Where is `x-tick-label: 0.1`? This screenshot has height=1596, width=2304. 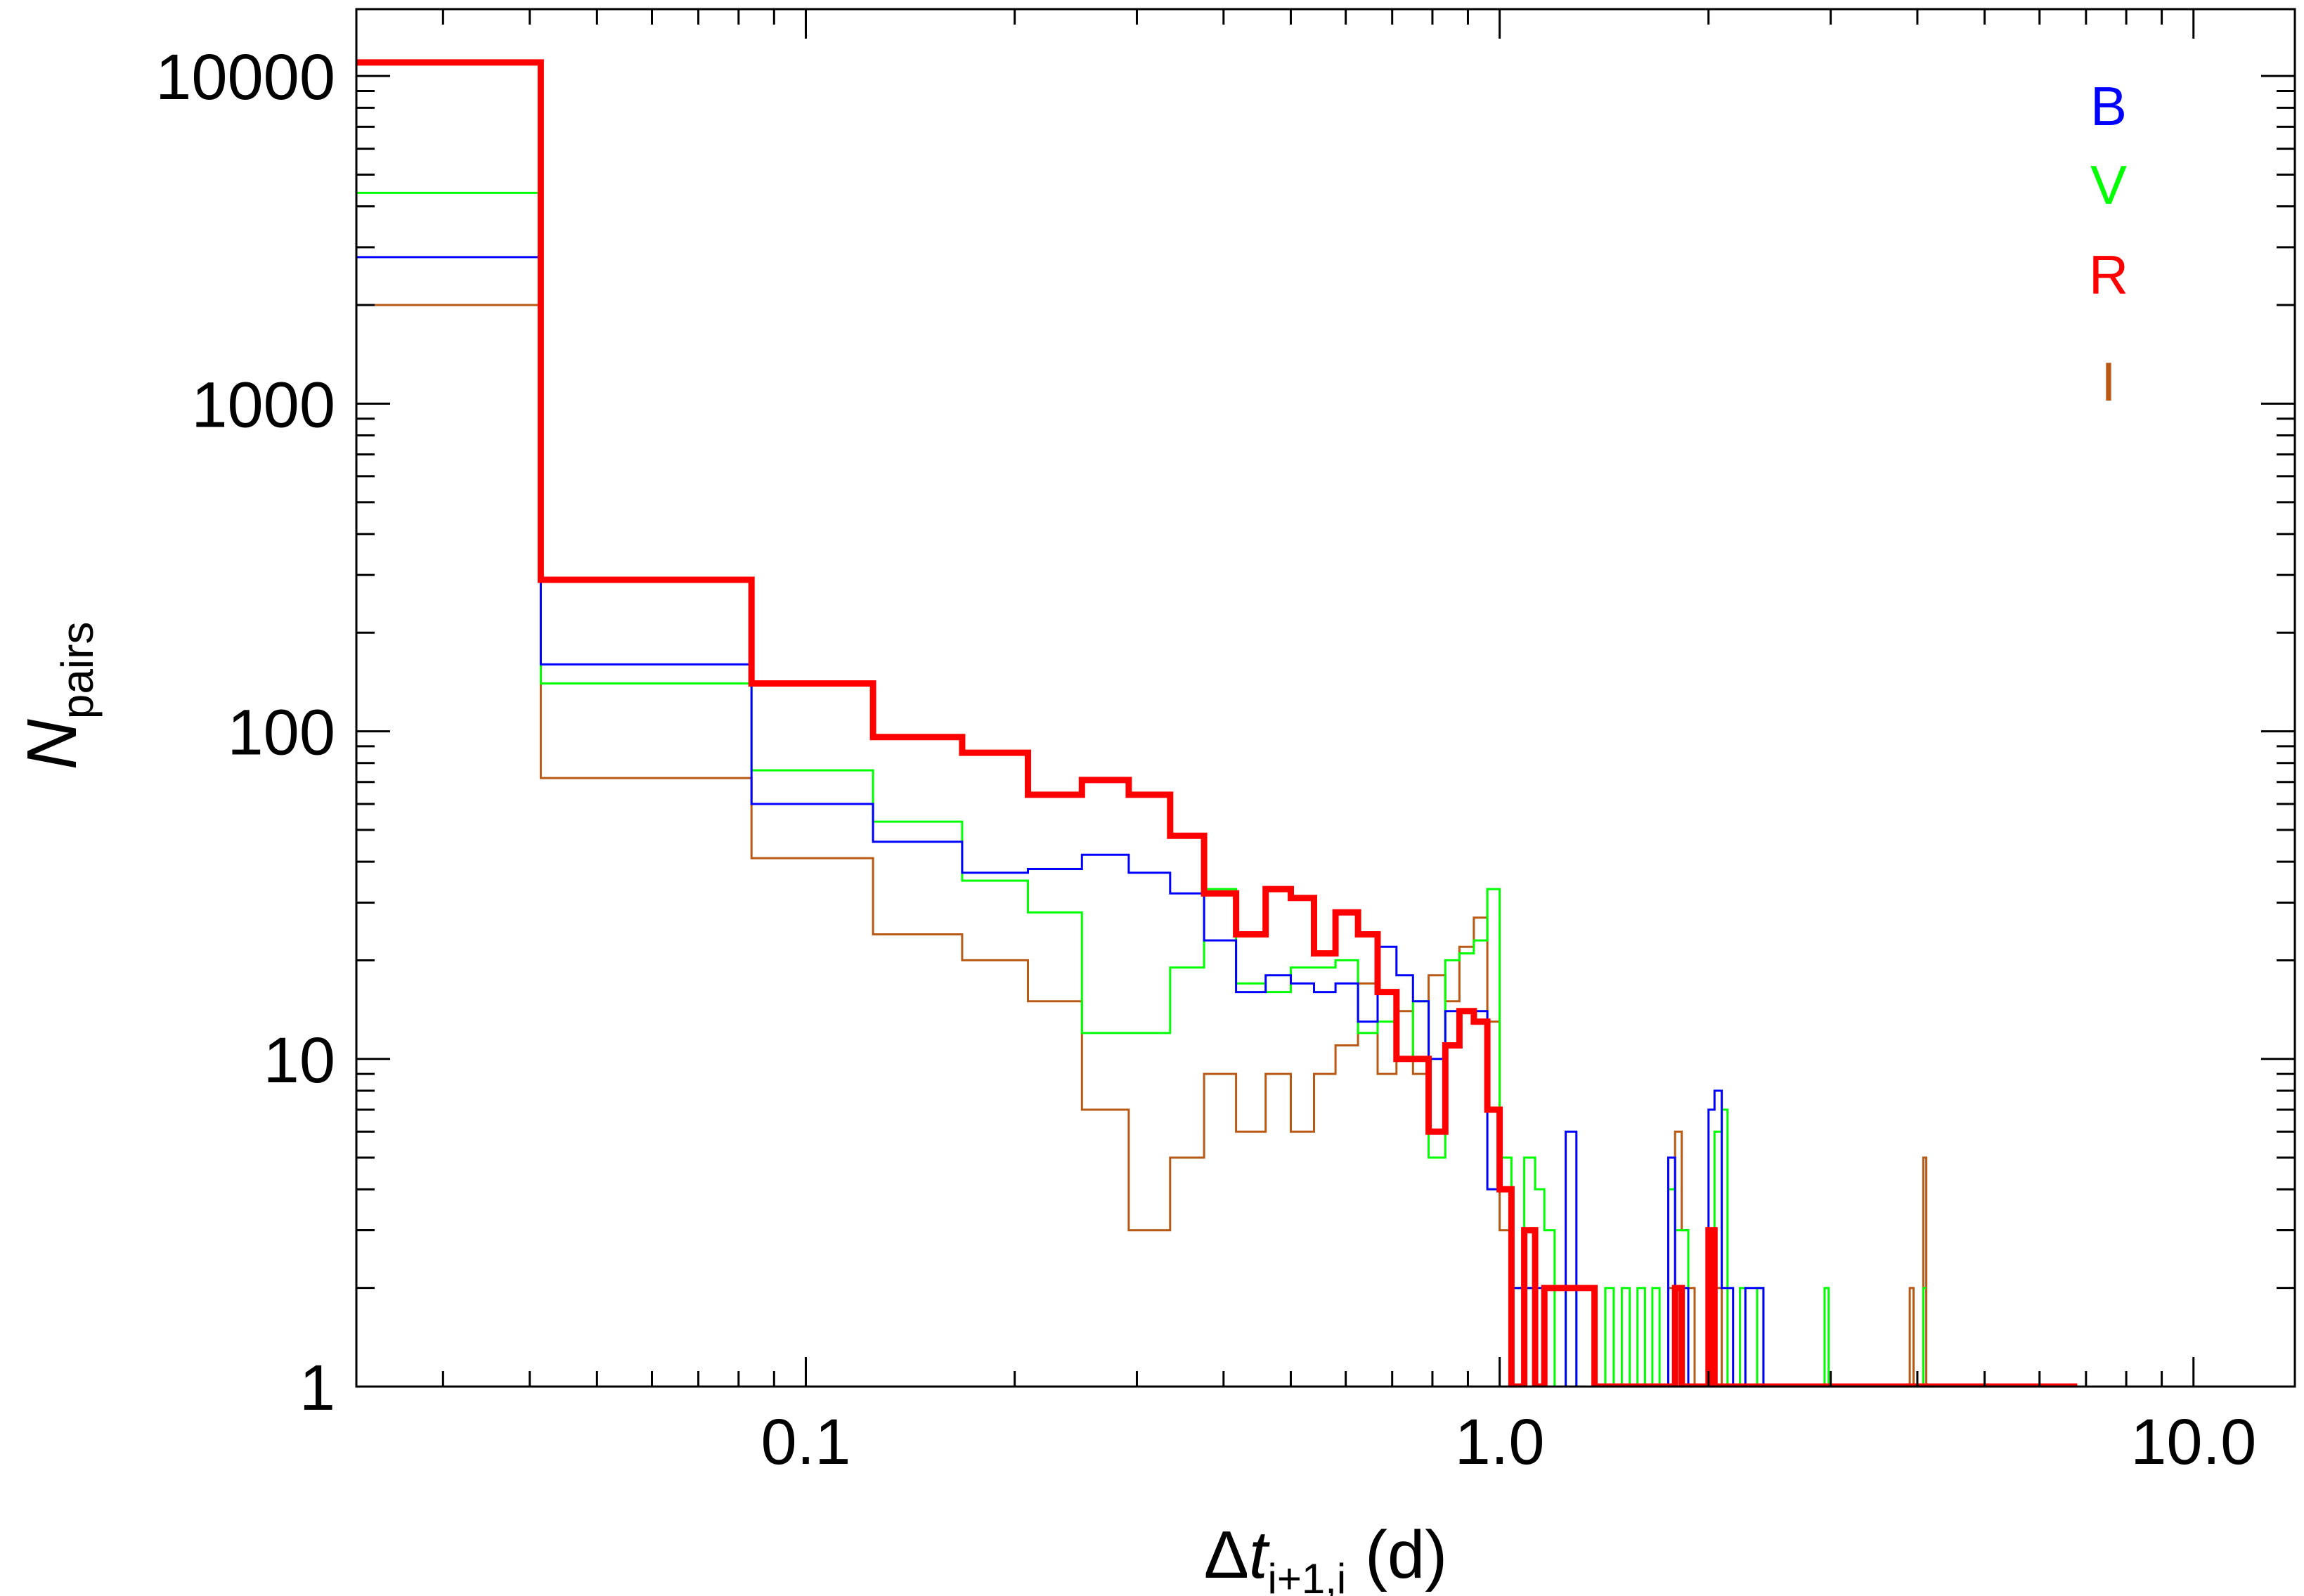
x-tick-label: 0.1 is located at coordinates (806, 1442).